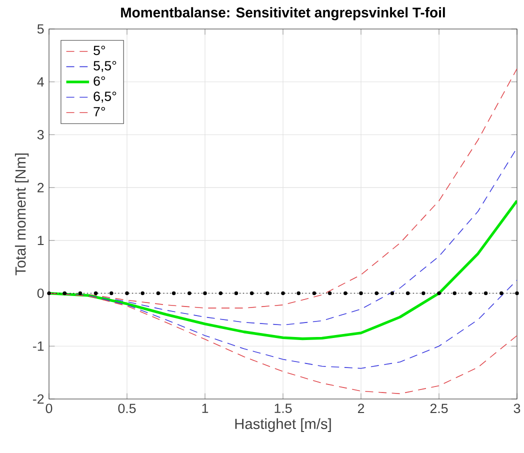 This screenshot has height=453, width=524. Describe the element at coordinates (41, 187) in the screenshot. I see `y-tick-label: 2` at that location.